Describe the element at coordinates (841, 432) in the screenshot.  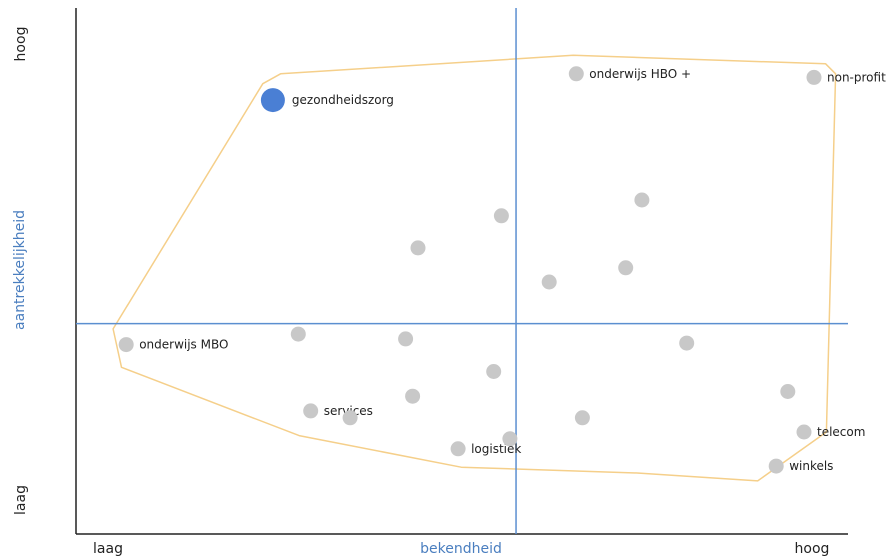
I see `data-label: telecom` at that location.